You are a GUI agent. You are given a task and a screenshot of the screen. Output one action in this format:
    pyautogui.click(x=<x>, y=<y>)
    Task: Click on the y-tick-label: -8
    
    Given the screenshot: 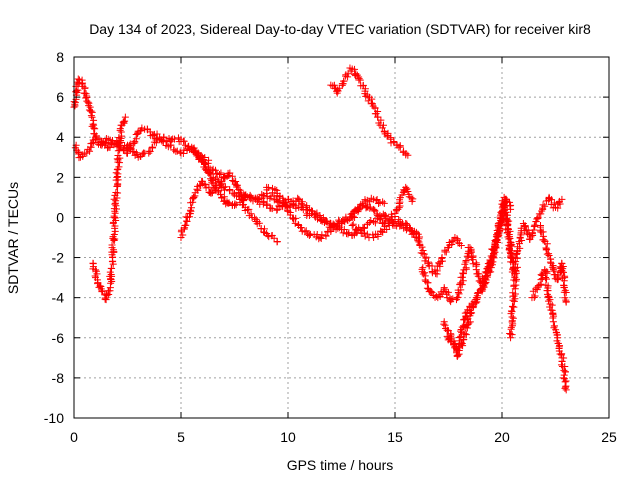 What is the action you would take?
    pyautogui.click(x=58, y=378)
    